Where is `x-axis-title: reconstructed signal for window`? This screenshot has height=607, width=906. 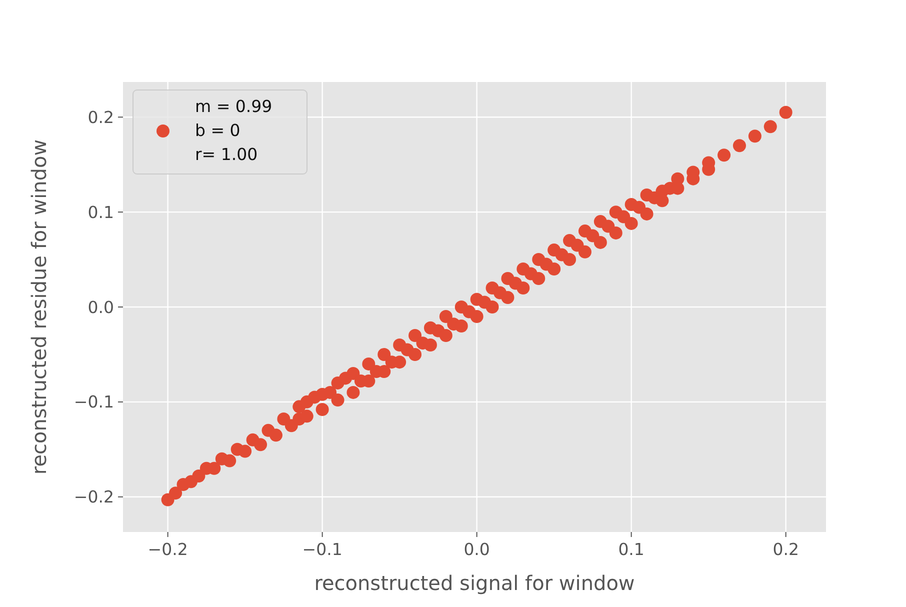
x-axis-title: reconstructed signal for window is located at coordinates (474, 583).